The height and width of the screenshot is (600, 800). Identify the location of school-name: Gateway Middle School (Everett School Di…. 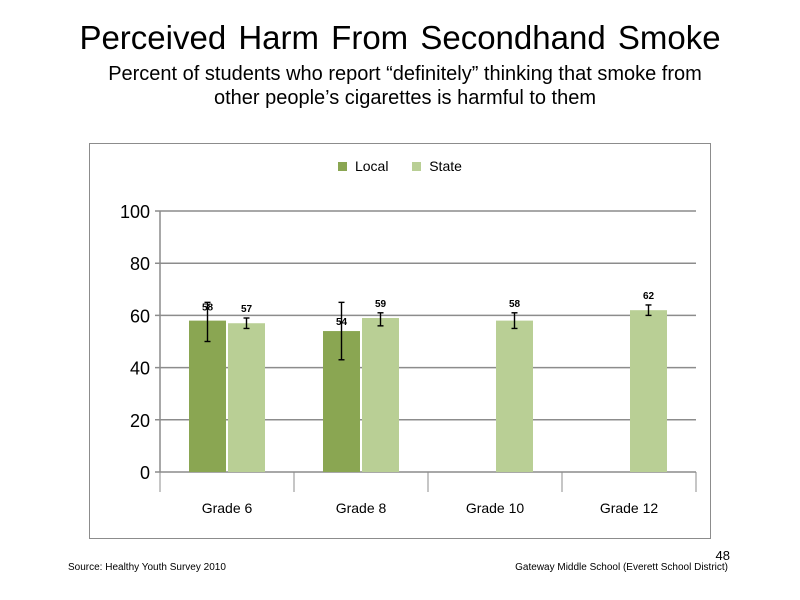
(621, 567).